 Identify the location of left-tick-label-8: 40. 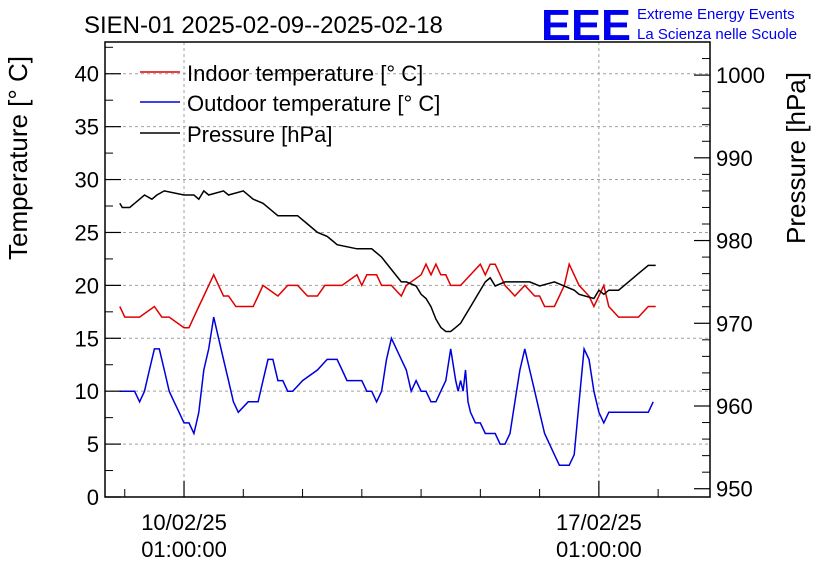
(87, 74).